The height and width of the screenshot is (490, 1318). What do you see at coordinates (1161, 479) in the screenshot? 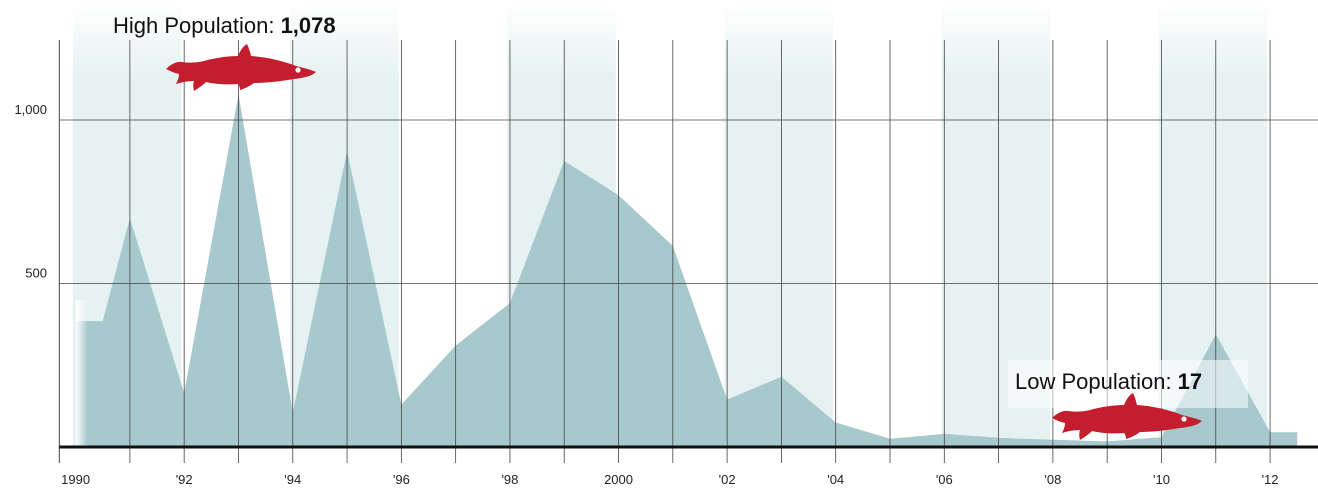
I see `x-tick-label: '10` at bounding box center [1161, 479].